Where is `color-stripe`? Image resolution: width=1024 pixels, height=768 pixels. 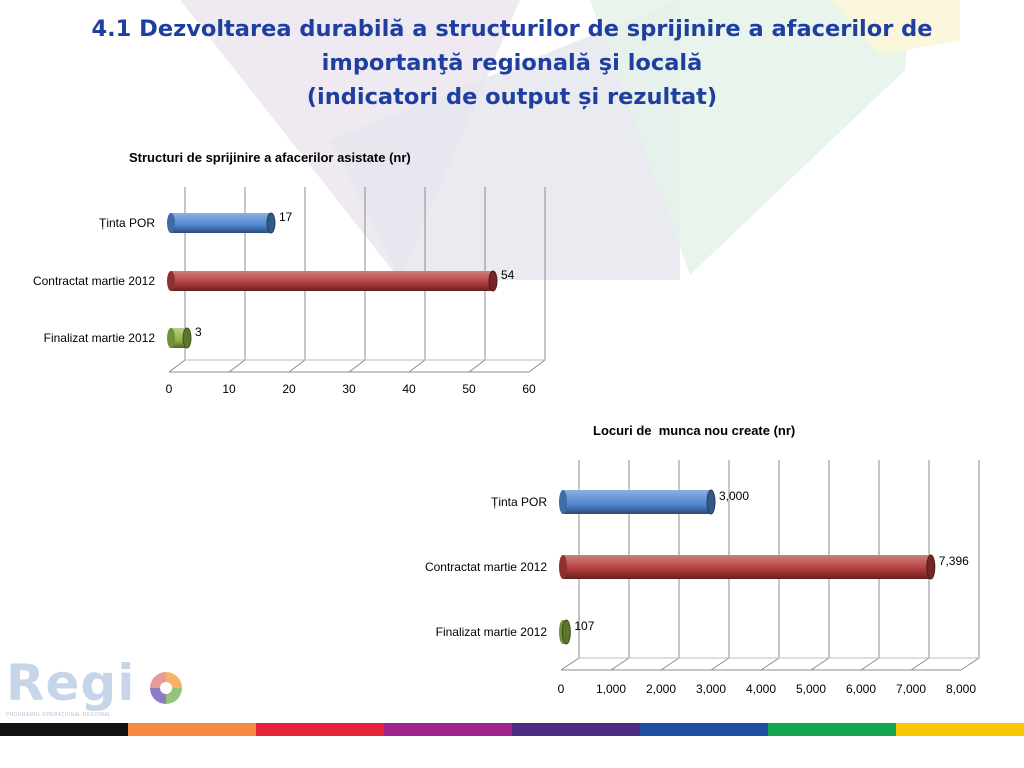 color-stripe is located at coordinates (512, 729).